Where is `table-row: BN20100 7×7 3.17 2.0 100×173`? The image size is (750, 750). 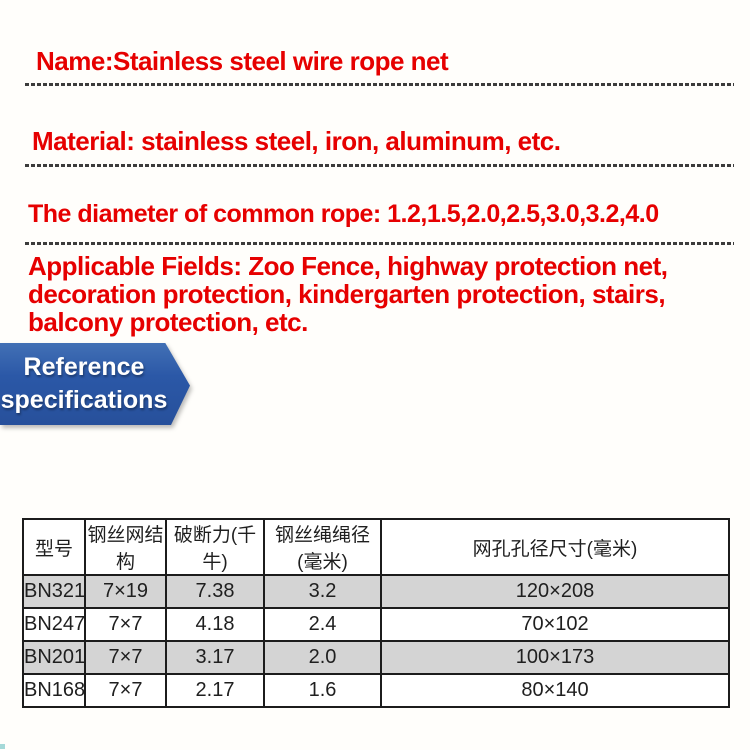 table-row: BN20100 7×7 3.17 2.0 100×173 is located at coordinates (376, 657).